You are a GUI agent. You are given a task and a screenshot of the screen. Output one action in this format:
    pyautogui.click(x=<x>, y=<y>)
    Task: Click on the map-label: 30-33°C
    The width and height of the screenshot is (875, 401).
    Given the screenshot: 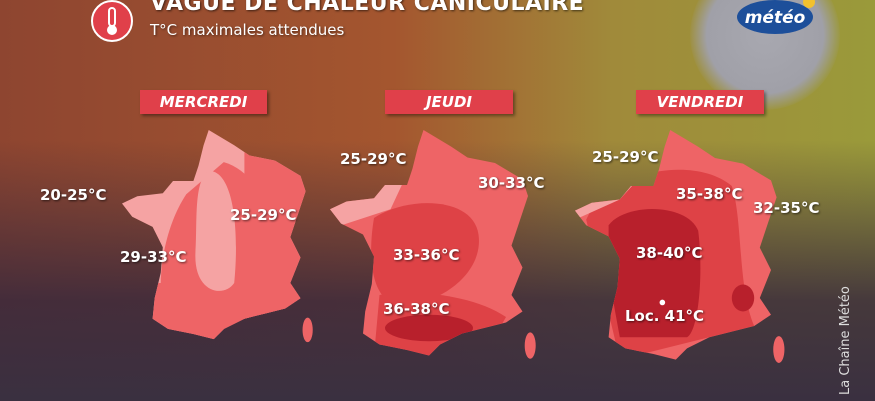 What is the action you would take?
    pyautogui.click(x=511, y=183)
    